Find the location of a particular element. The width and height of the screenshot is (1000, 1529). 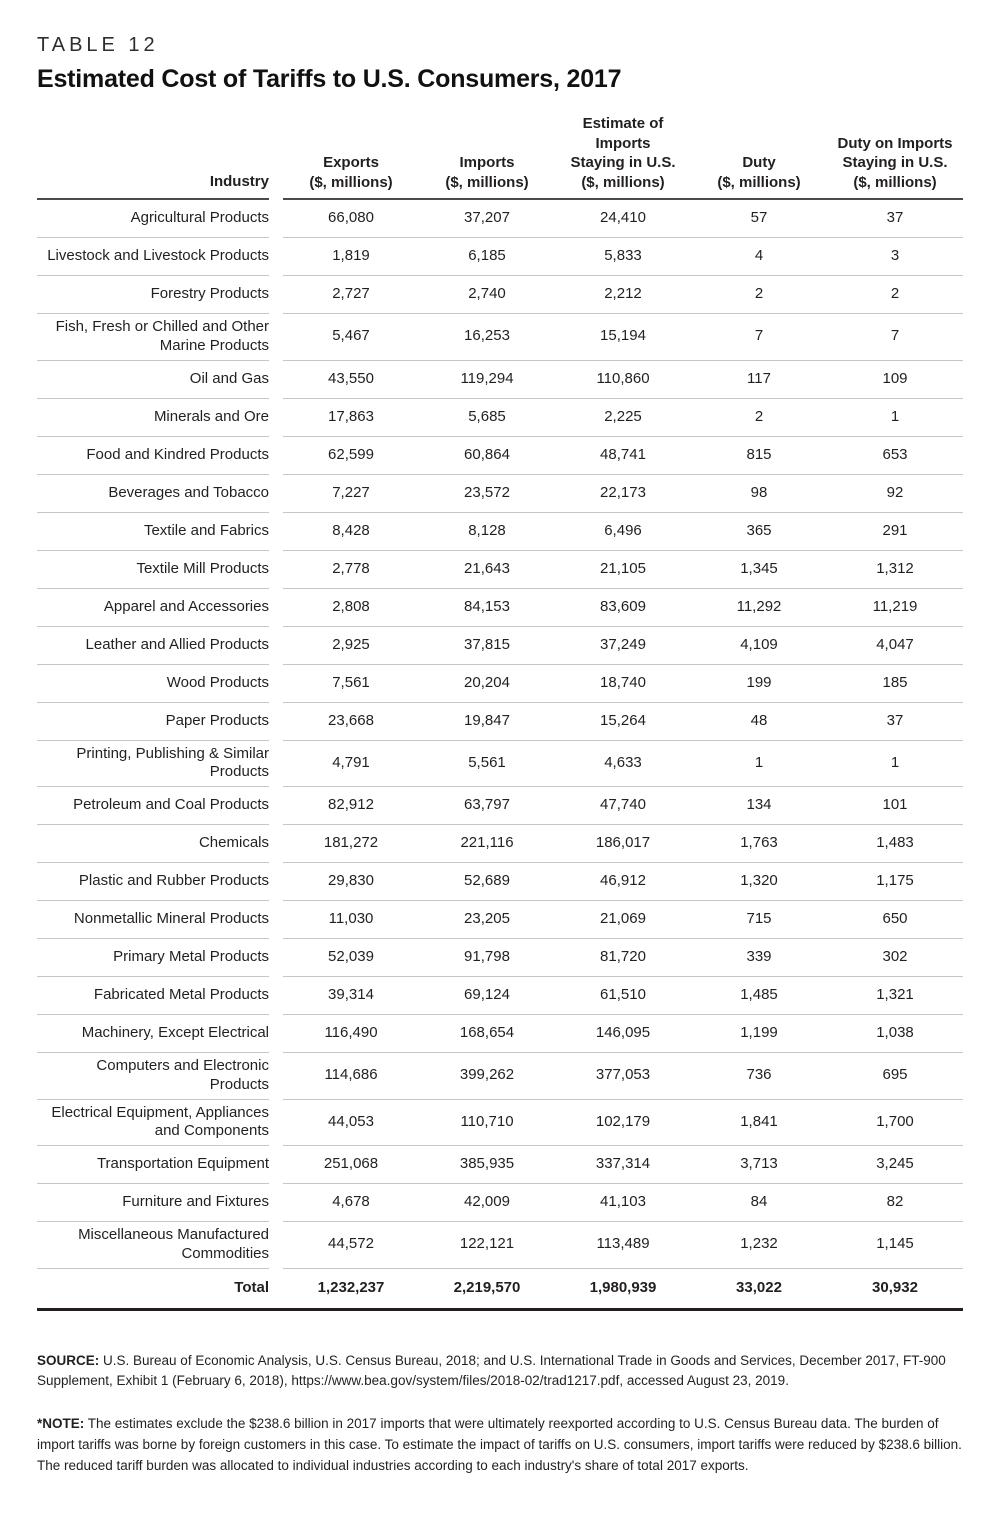

value-cell-imports-staying: 61,510 is located at coordinates (623, 995).